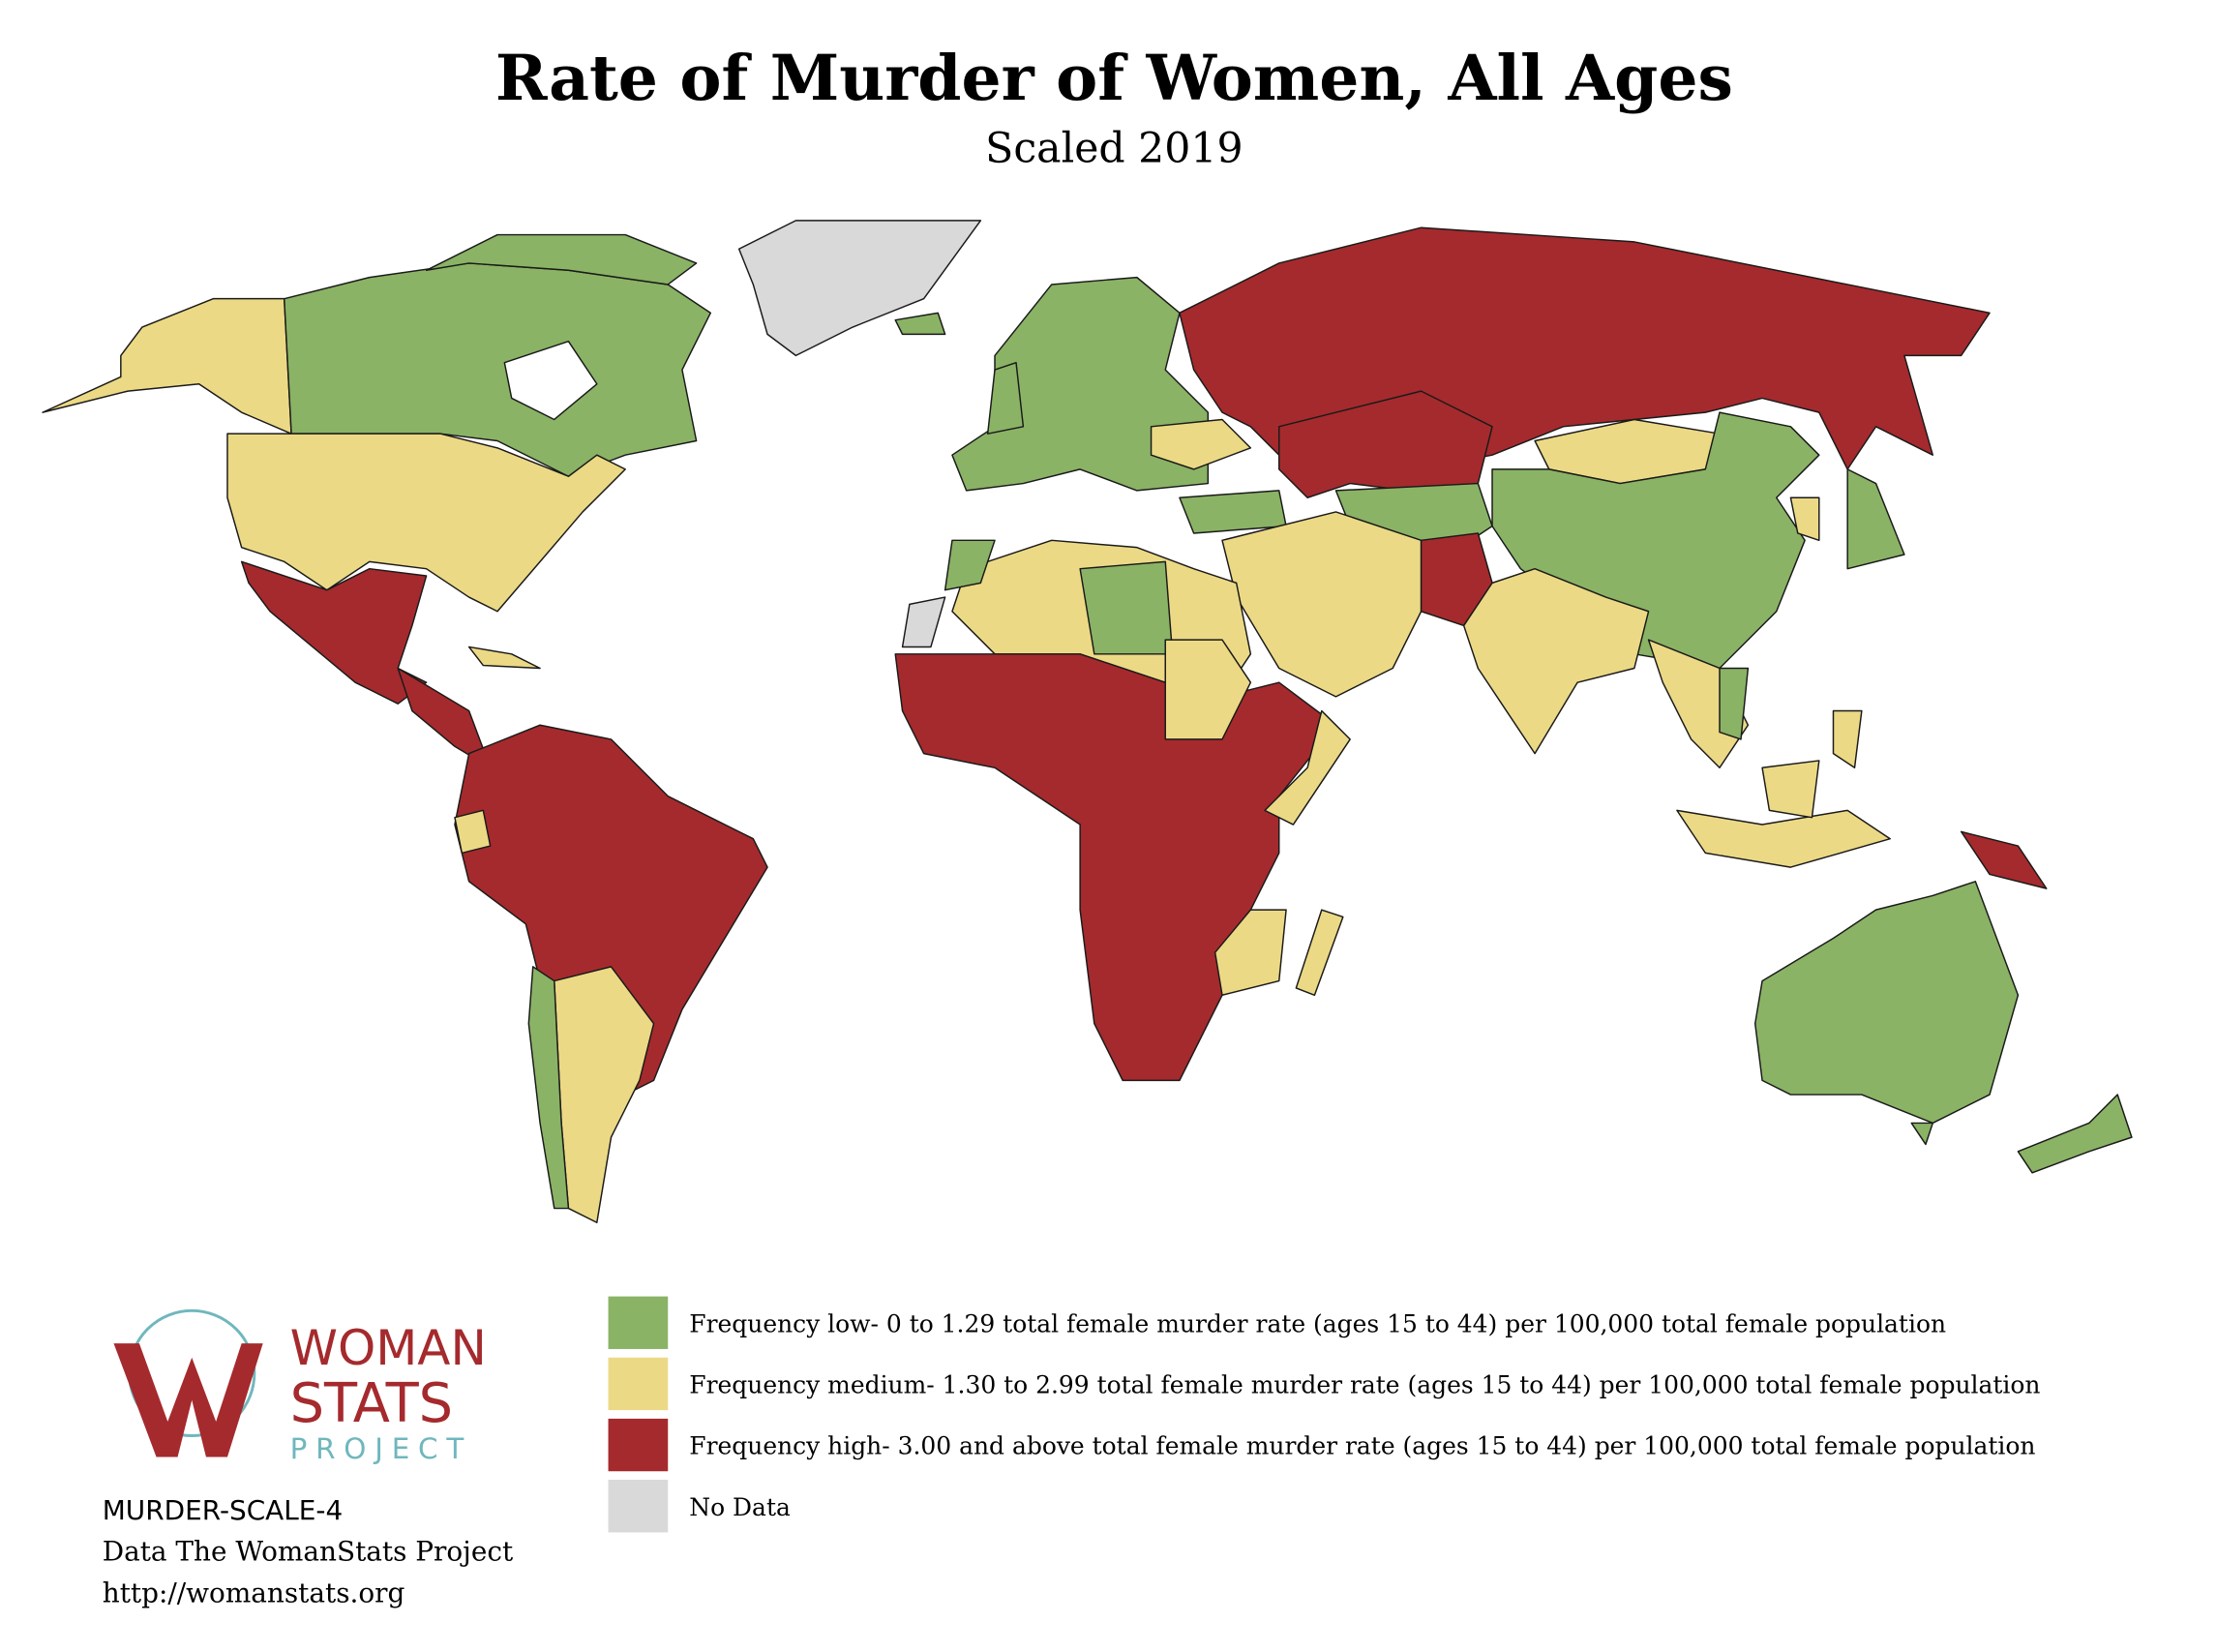  I want to click on subtitle: Scaled 2019, so click(1114, 149).